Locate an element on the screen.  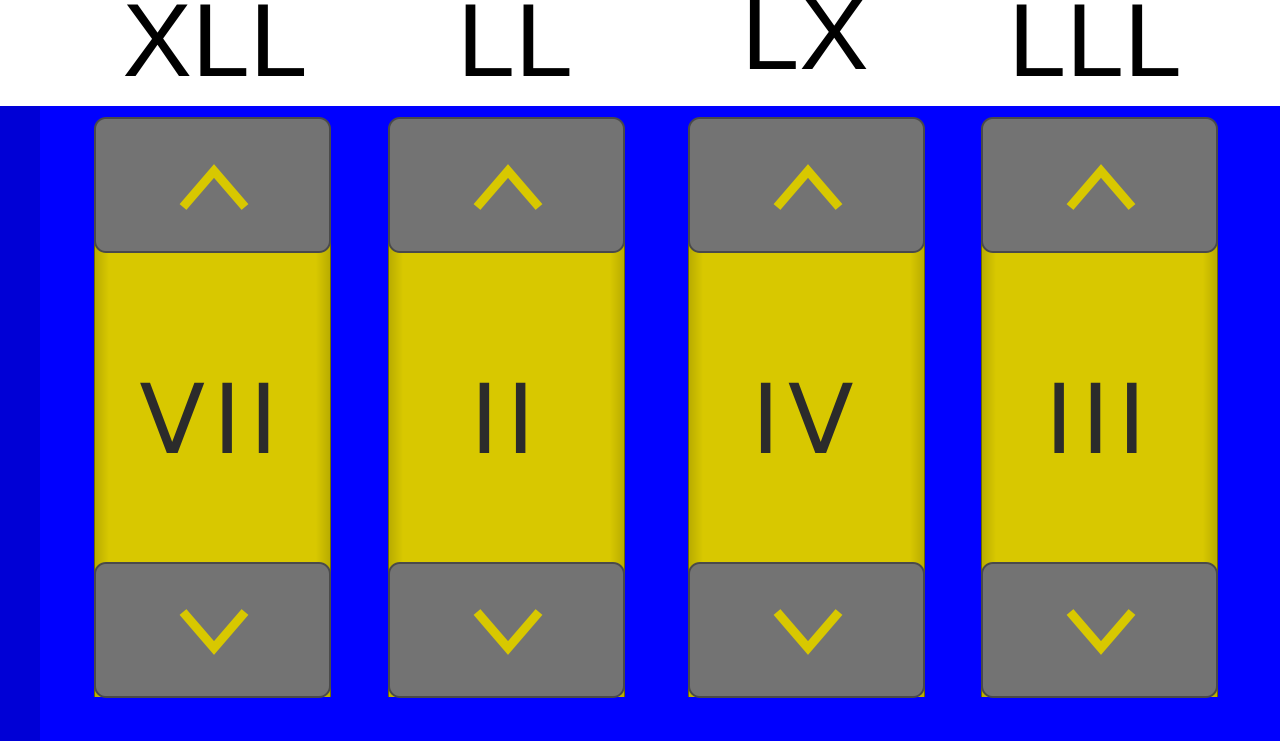
clue-label-4: LLL is located at coordinates (1095, 49).